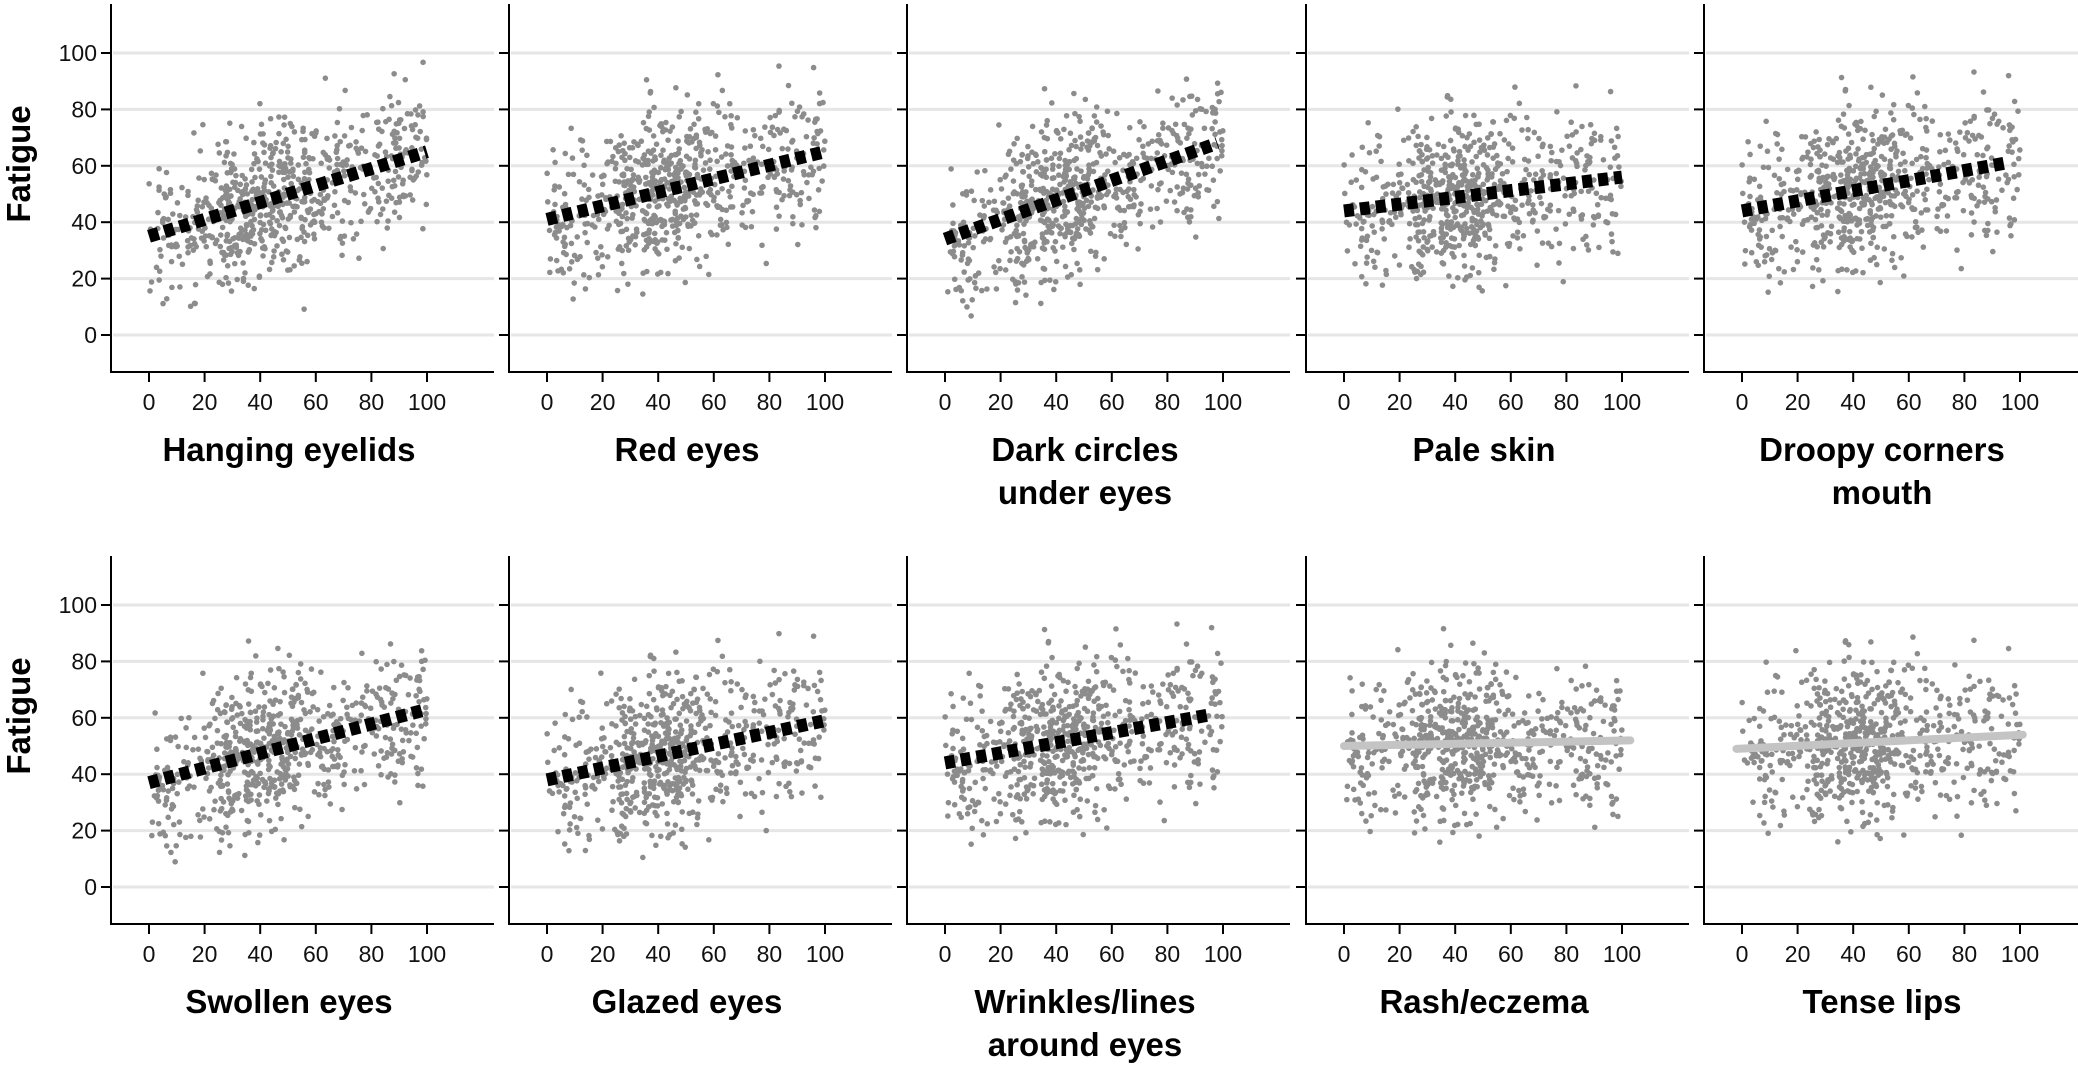 The height and width of the screenshot is (1079, 2078). Describe the element at coordinates (1853, 402) in the screenshot. I see `x-tick-label: 40` at that location.